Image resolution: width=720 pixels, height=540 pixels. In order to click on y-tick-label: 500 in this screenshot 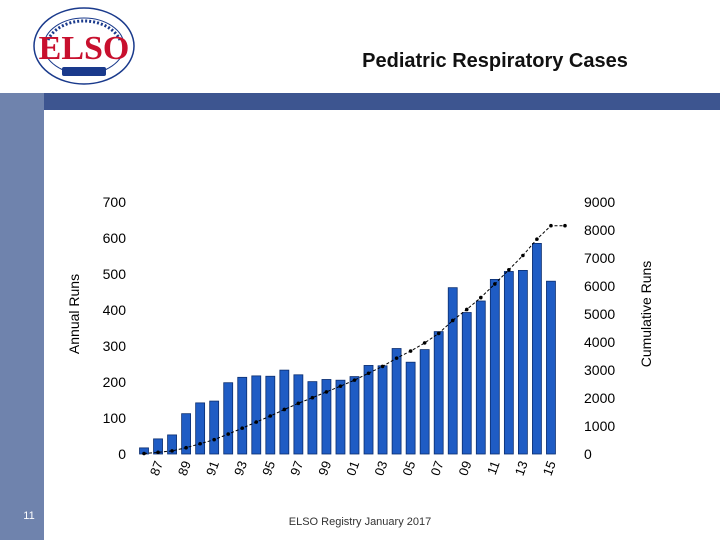, I will do `click(115, 274)`.